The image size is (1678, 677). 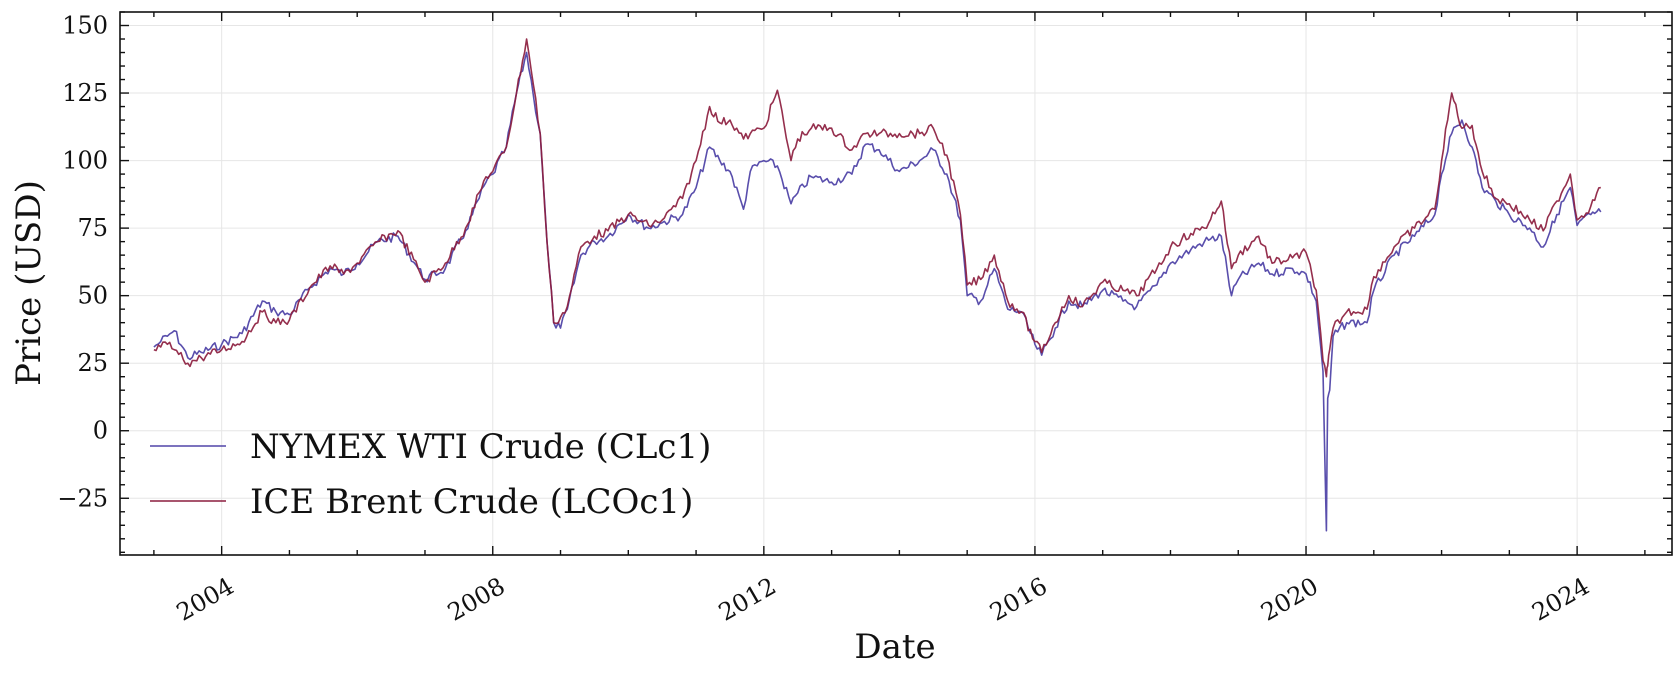 What do you see at coordinates (92, 296) in the screenshot?
I see `y-tick-label: 50` at bounding box center [92, 296].